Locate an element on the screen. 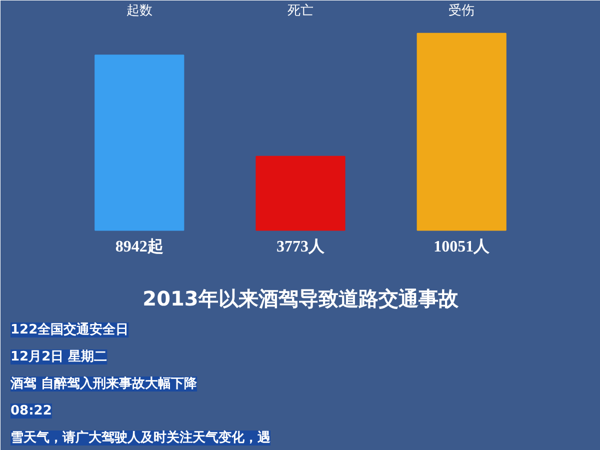 This screenshot has height=450, width=600. text: 122全国交通安全日 is located at coordinates (69, 330).